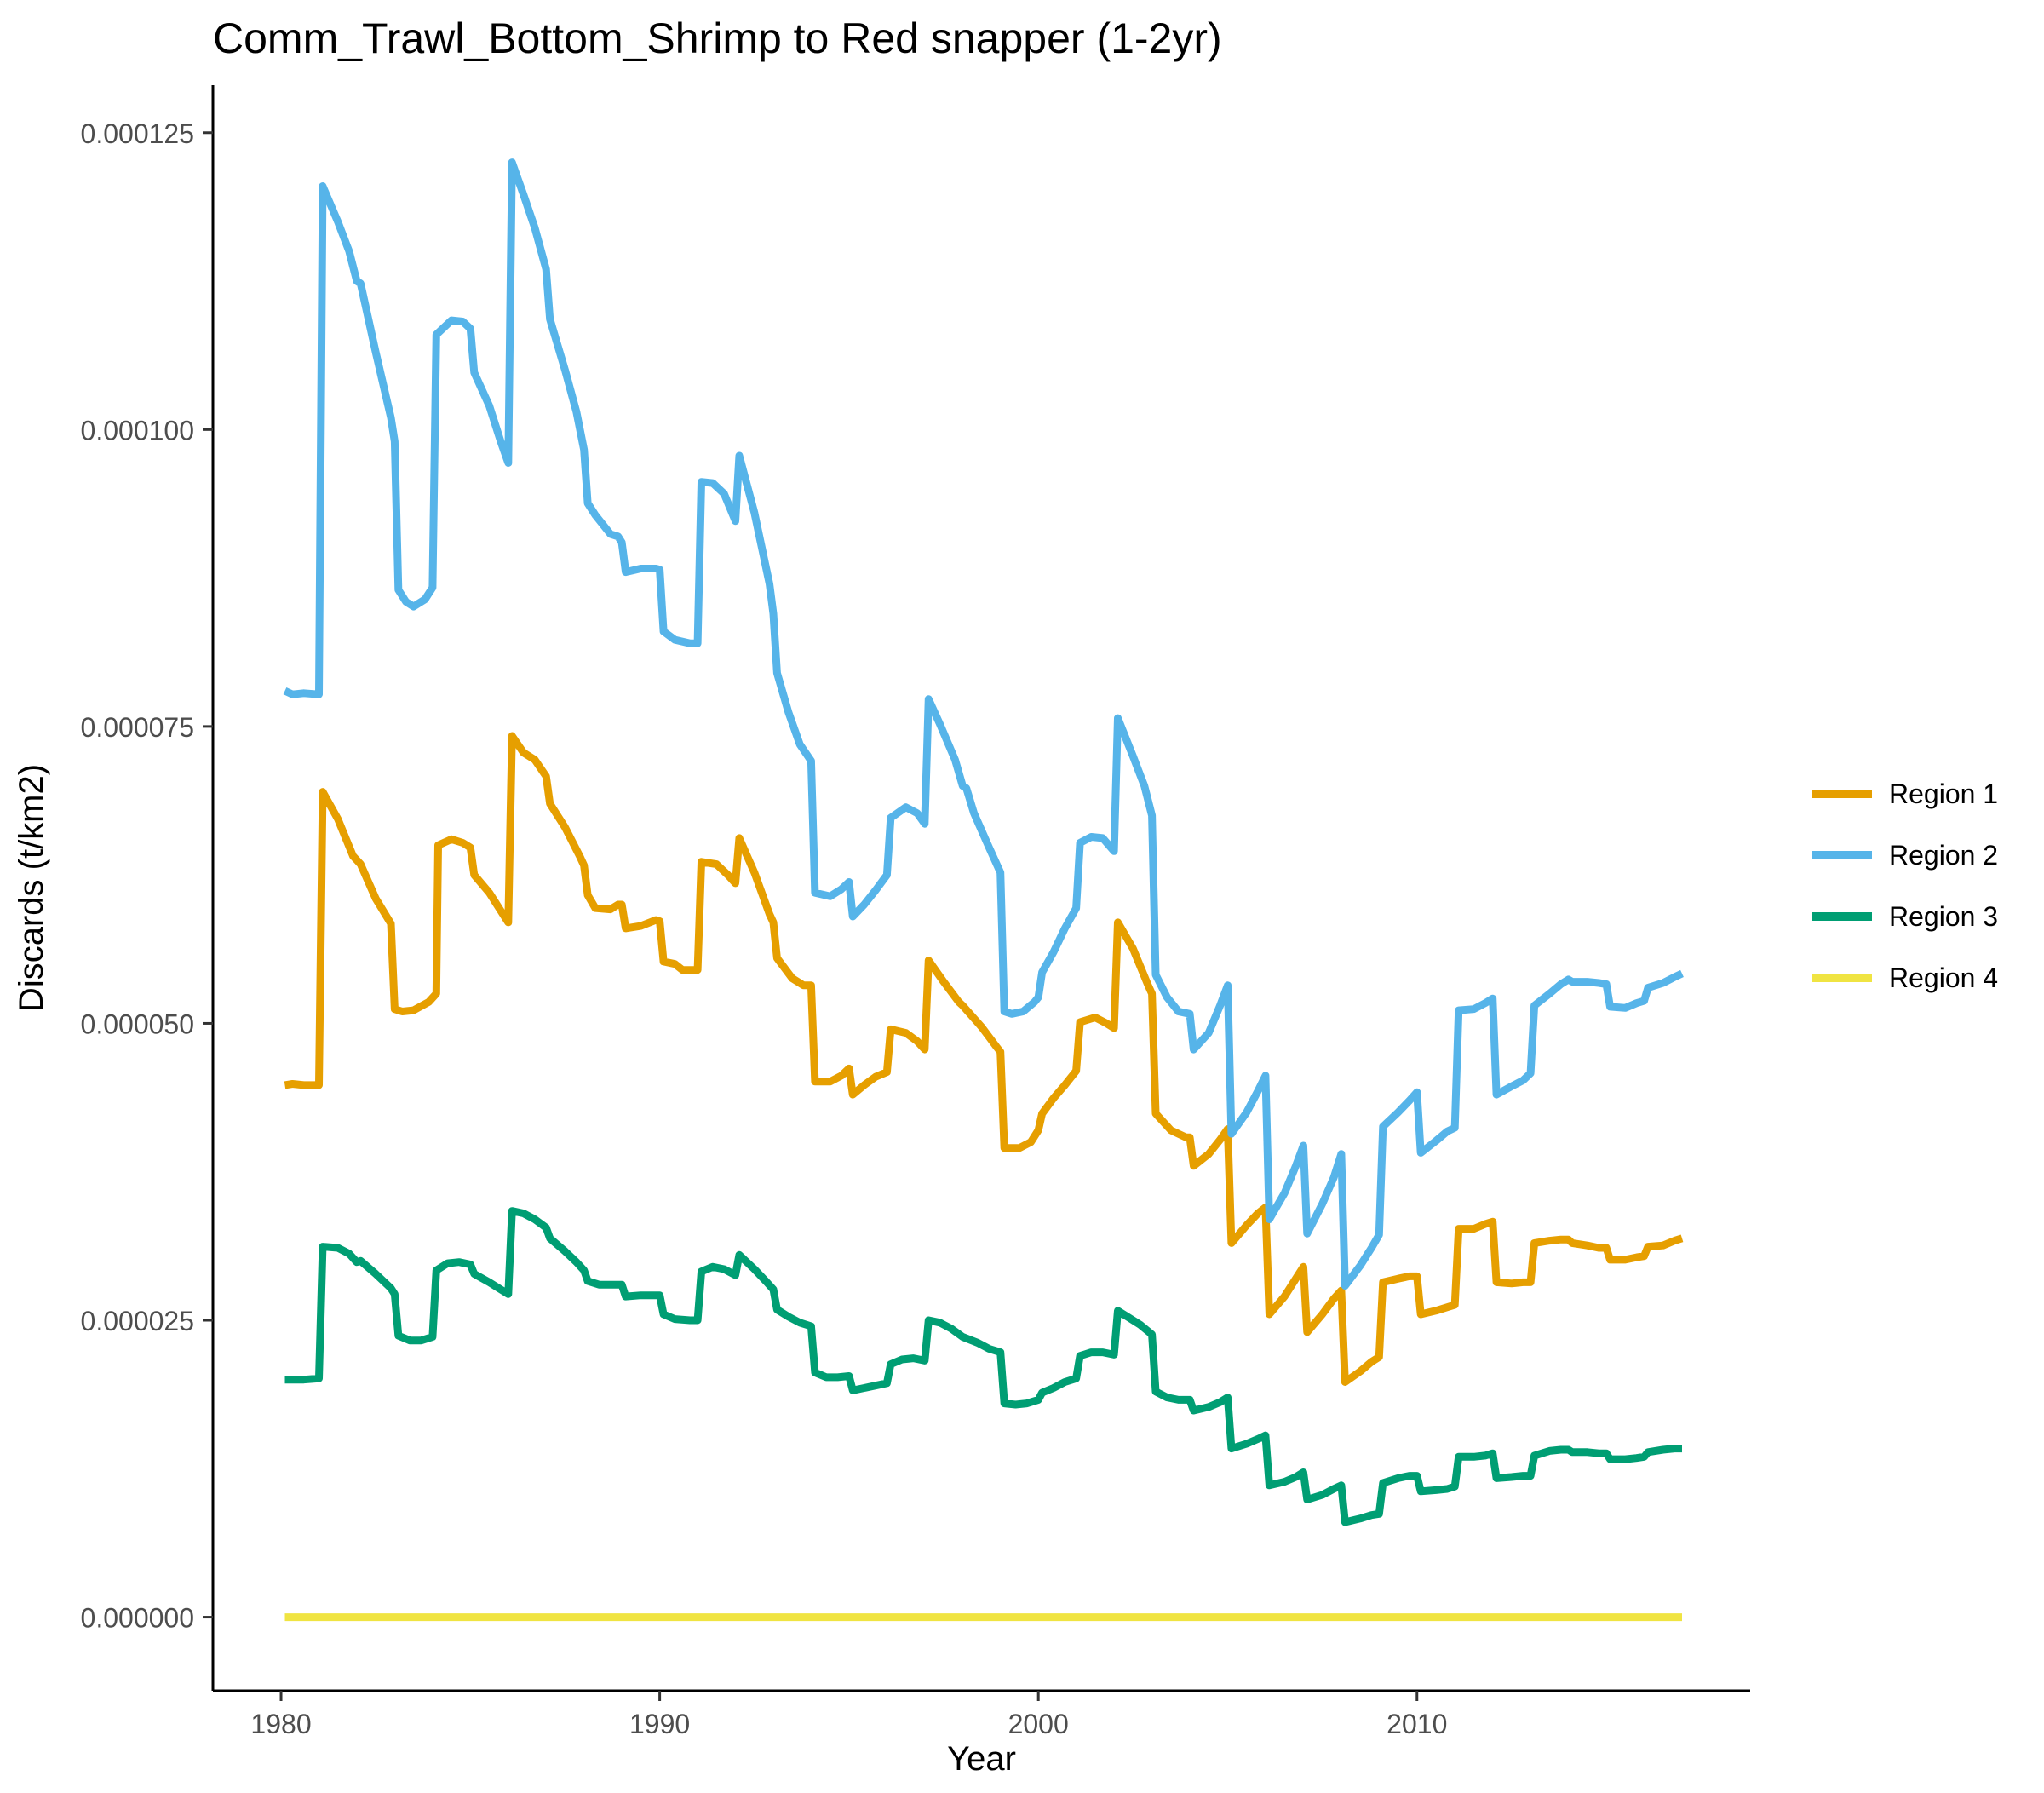  Describe the element at coordinates (137, 728) in the screenshot. I see `y-tick-label: 0.000075` at that location.